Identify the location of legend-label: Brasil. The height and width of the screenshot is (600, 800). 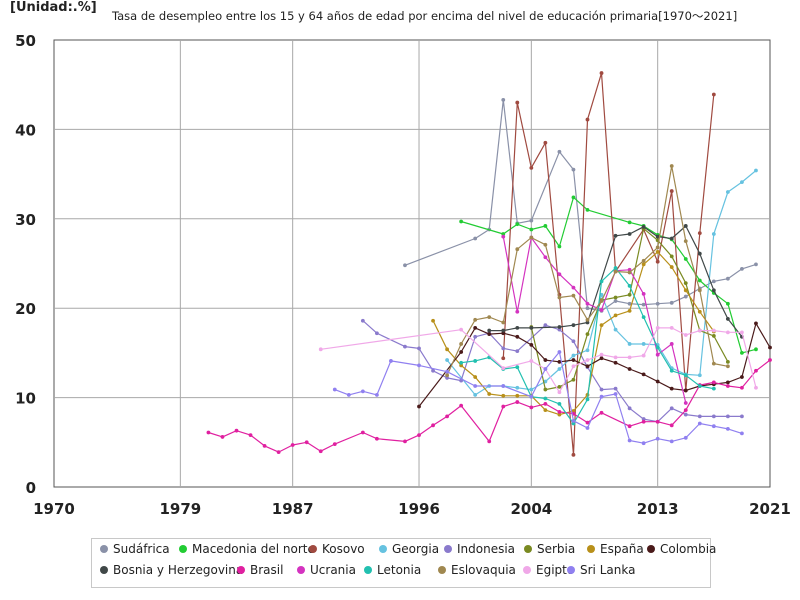
(267, 570).